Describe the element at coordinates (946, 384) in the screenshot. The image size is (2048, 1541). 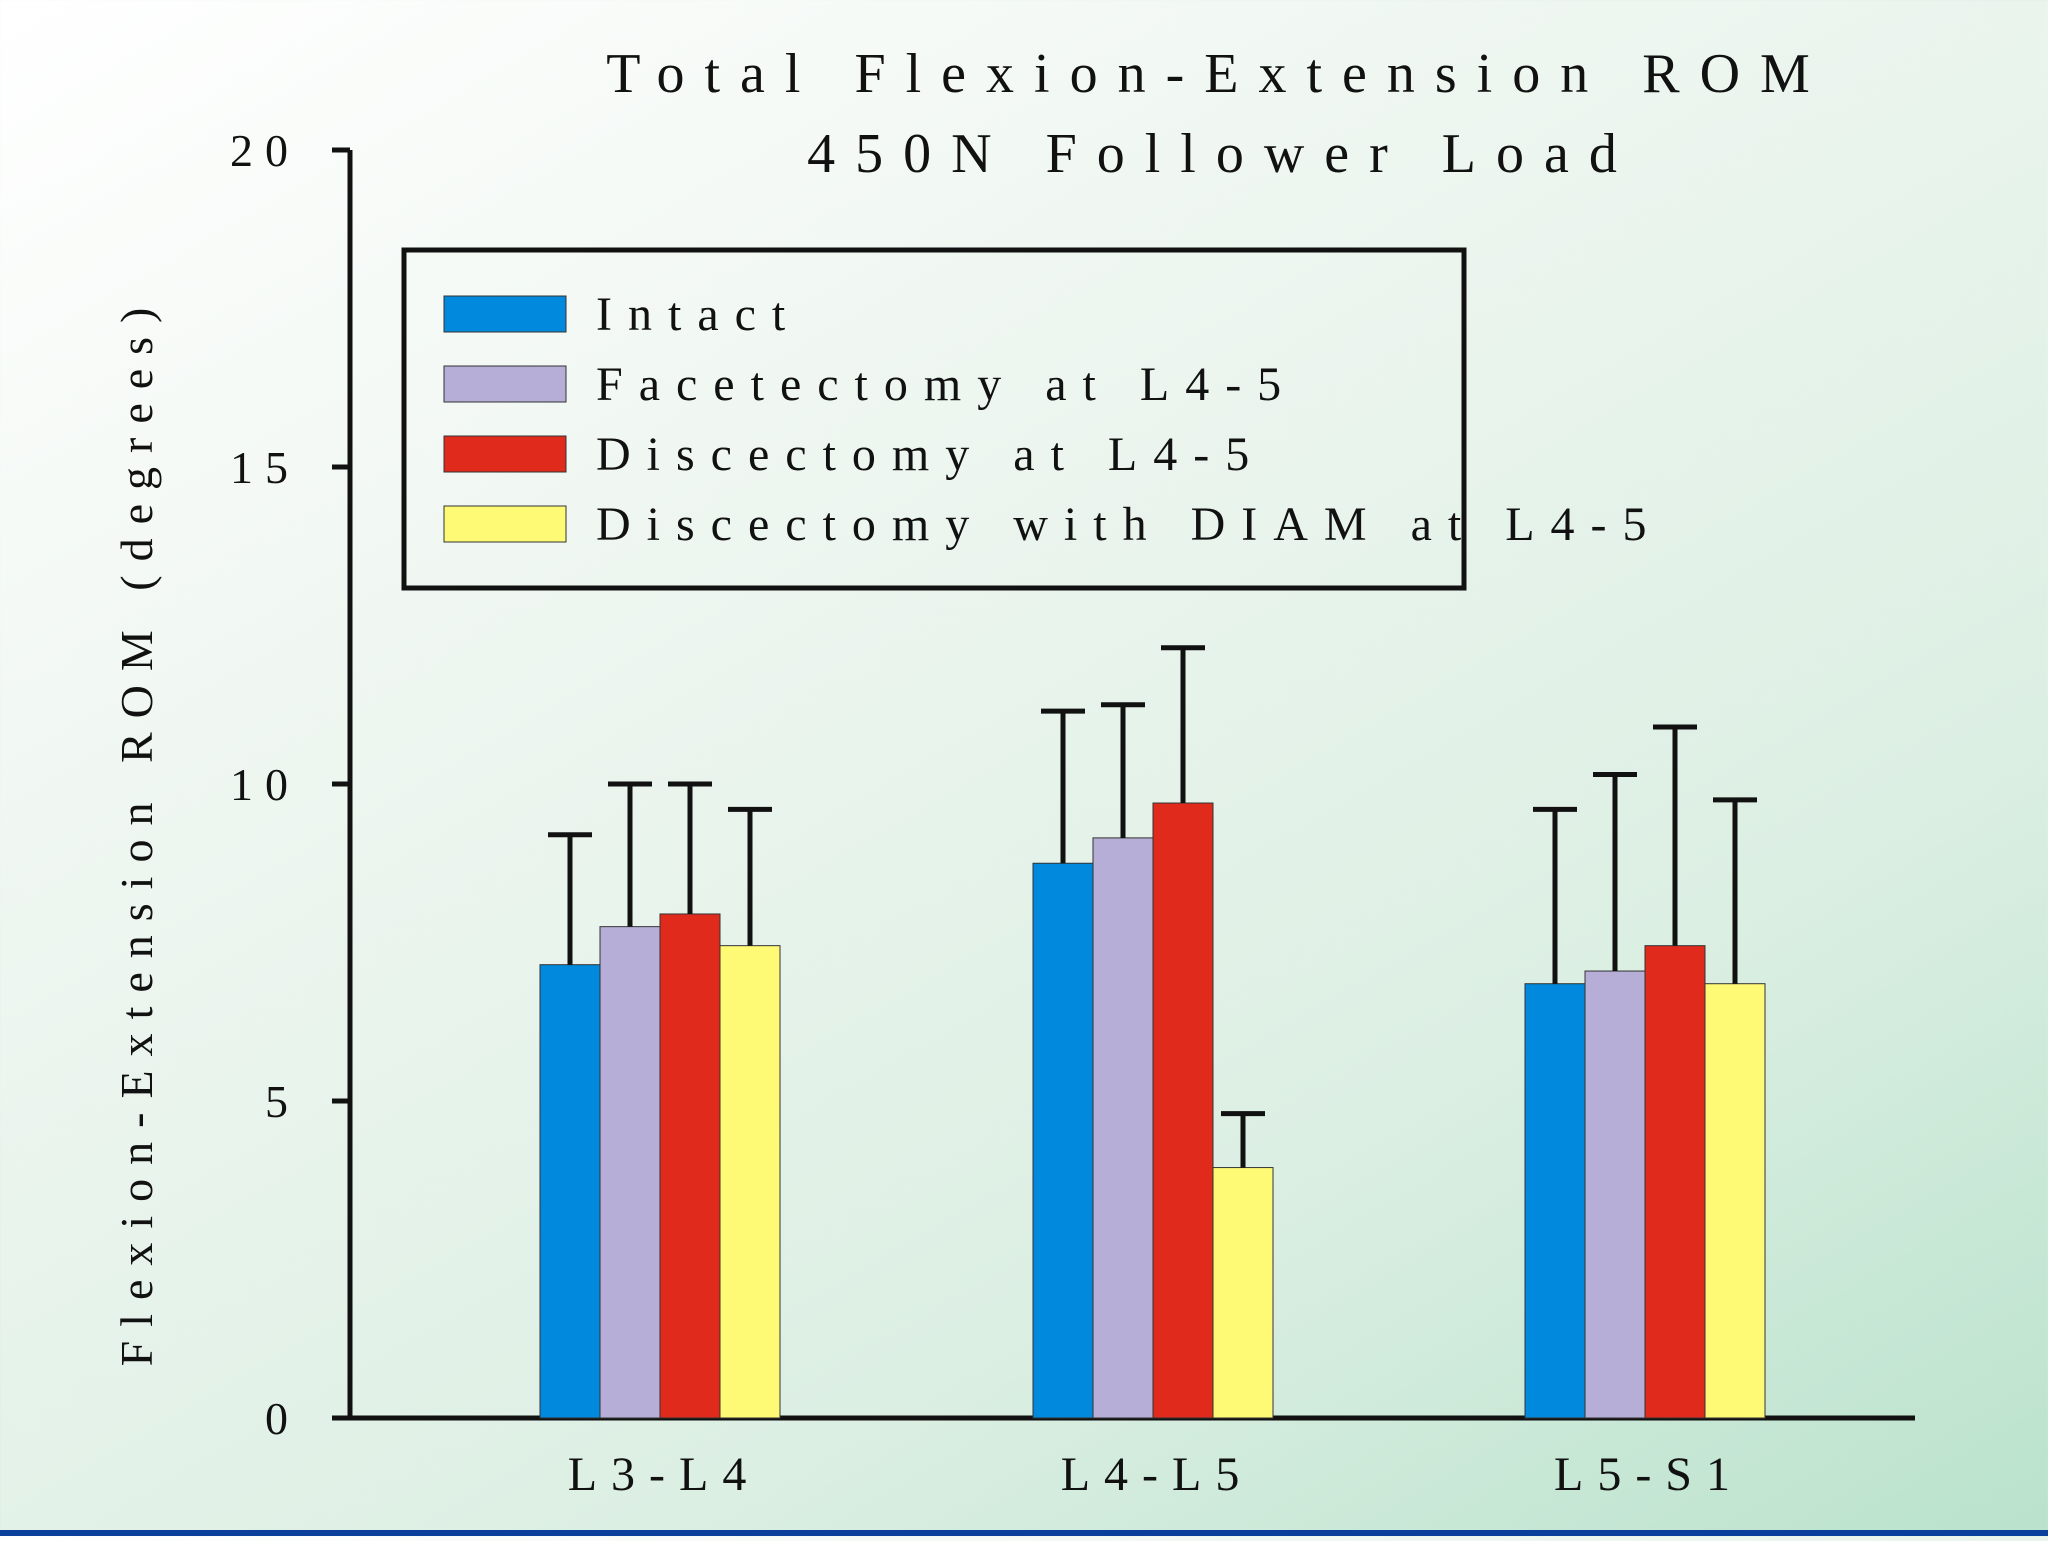
I see `legend-label: Facetectomy at L4-5` at that location.